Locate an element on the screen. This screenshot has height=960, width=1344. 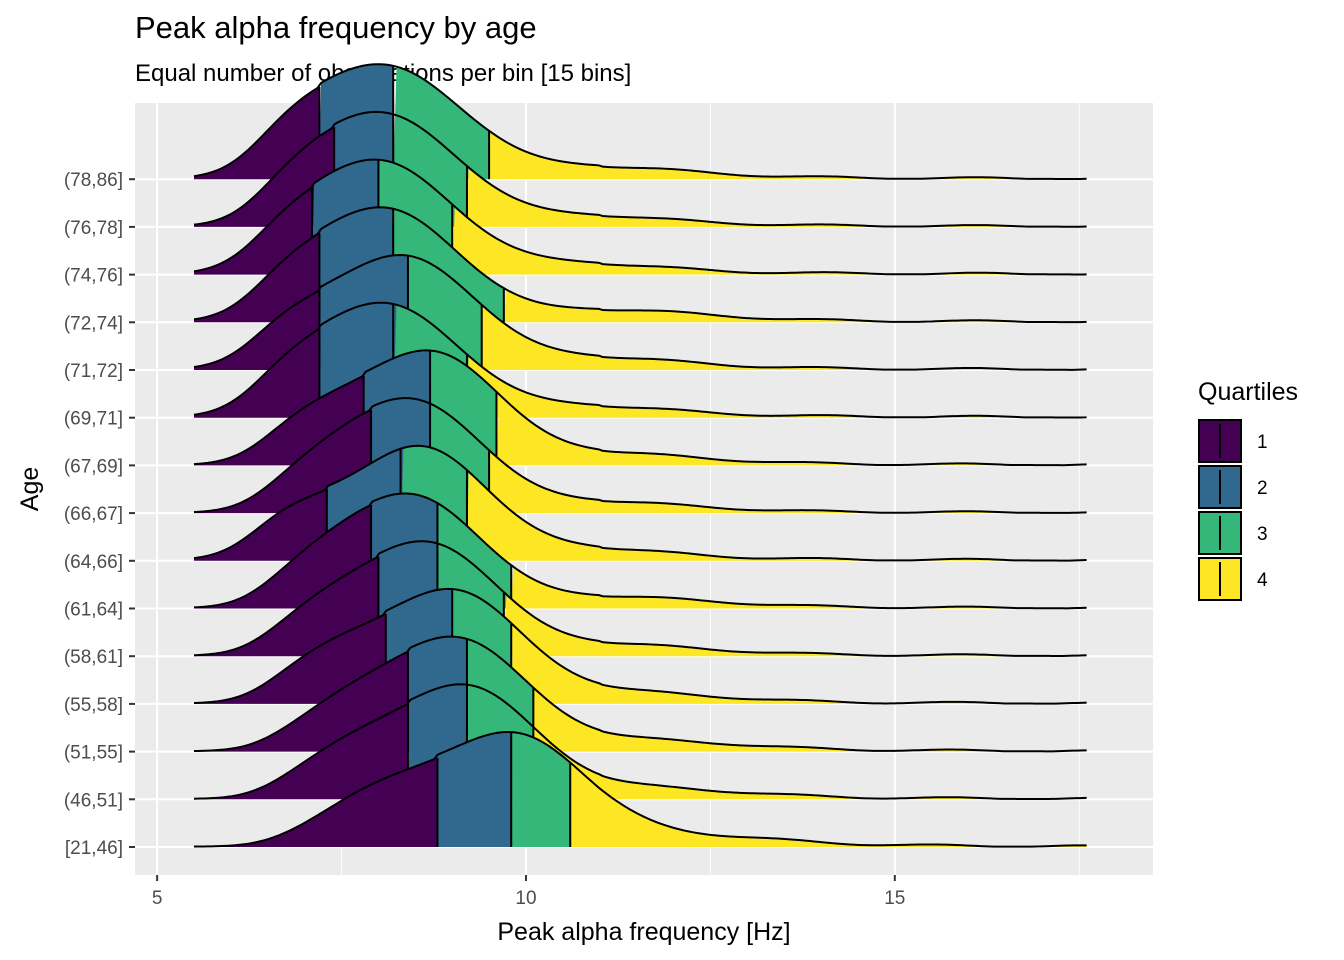
legend-label-2: 2 is located at coordinates (1262, 488).